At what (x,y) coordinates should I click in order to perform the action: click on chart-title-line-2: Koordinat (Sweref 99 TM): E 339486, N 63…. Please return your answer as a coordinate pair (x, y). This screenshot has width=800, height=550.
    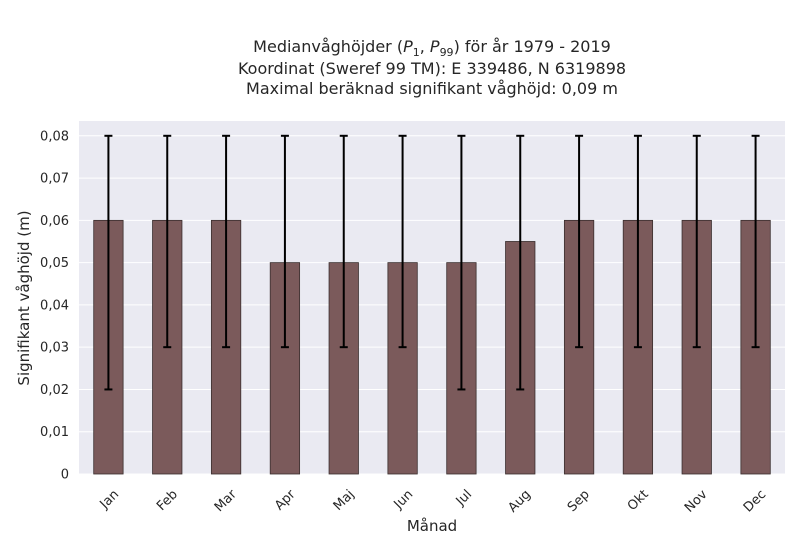
    Looking at the image, I should click on (432, 68).